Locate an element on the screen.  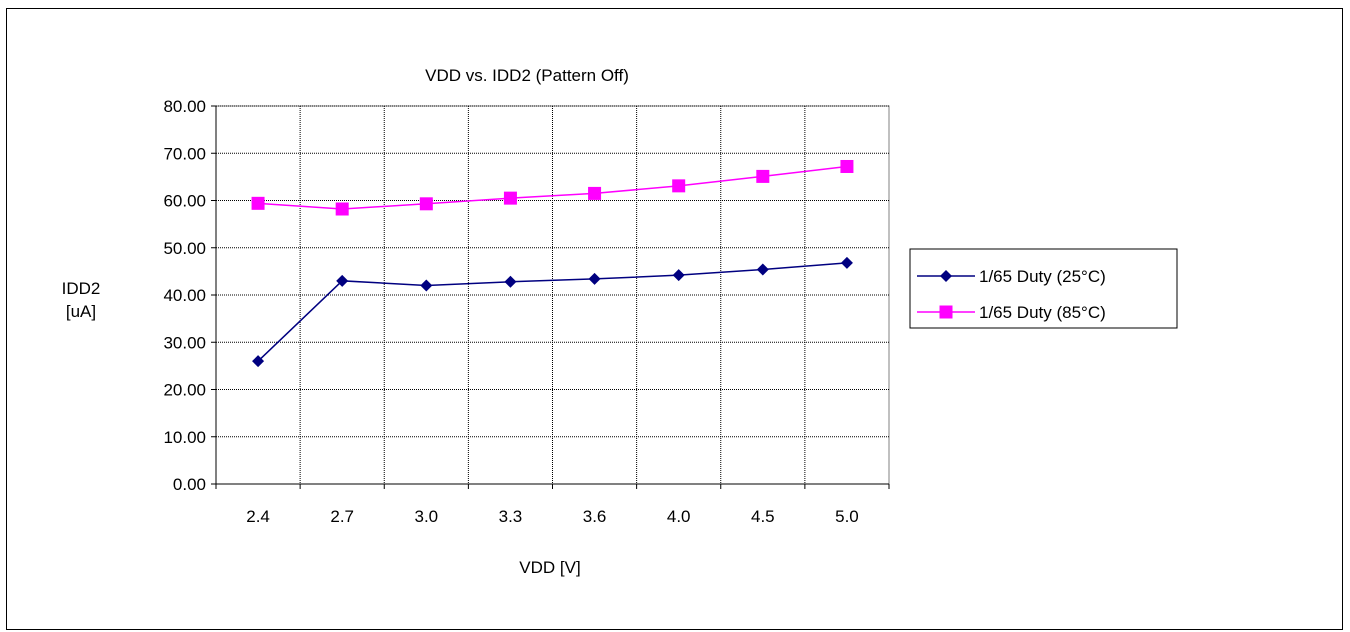
y-tick-label: 30.00 is located at coordinates (184, 342).